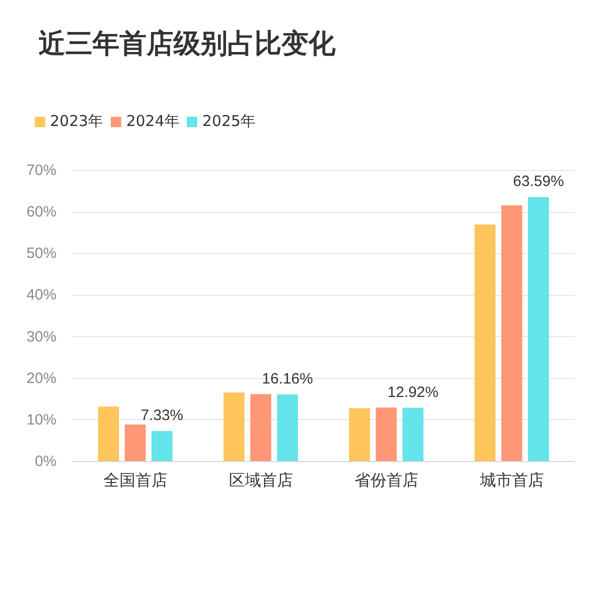  I want to click on x-tick-label: 区域首店, so click(260, 480).